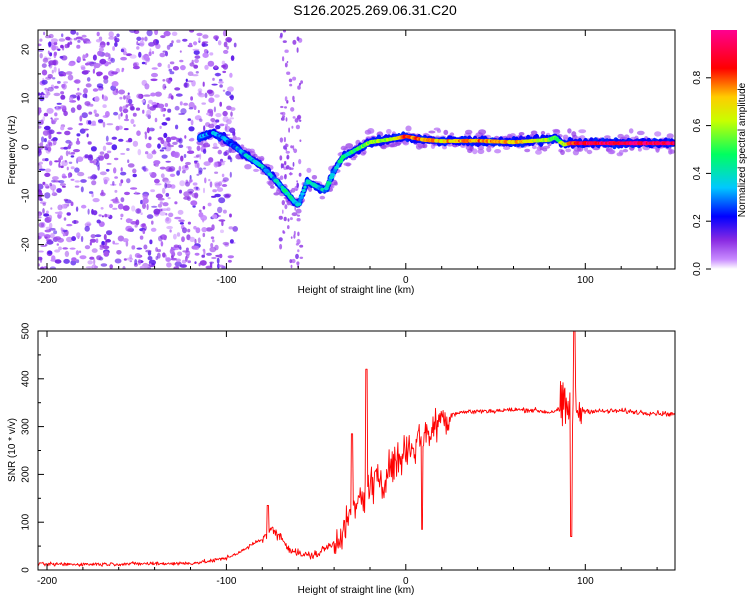 This screenshot has width=750, height=600. I want to click on x-tick-label: 100, so click(585, 280).